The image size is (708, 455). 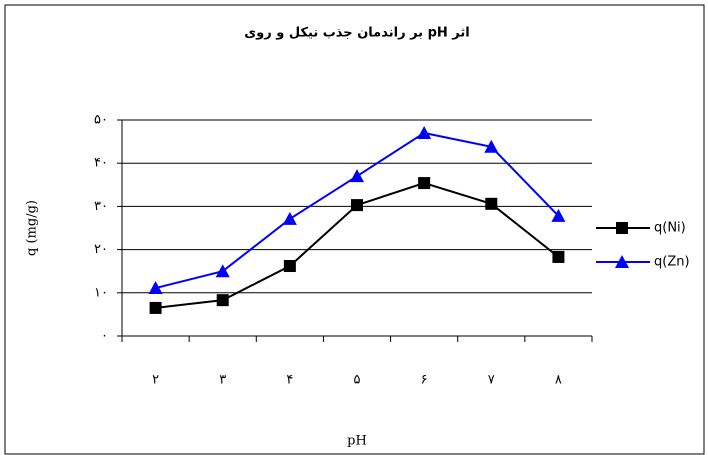 I want to click on legend-label: q(Zn), so click(x=672, y=262).